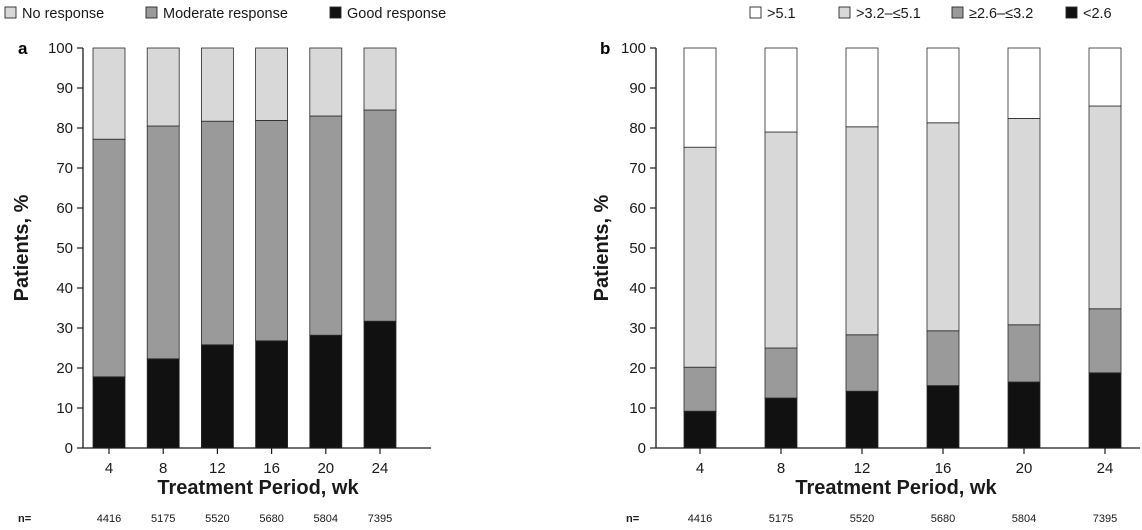 This screenshot has height=530, width=1142. What do you see at coordinates (396, 14) in the screenshot?
I see `legend-label: Good response` at bounding box center [396, 14].